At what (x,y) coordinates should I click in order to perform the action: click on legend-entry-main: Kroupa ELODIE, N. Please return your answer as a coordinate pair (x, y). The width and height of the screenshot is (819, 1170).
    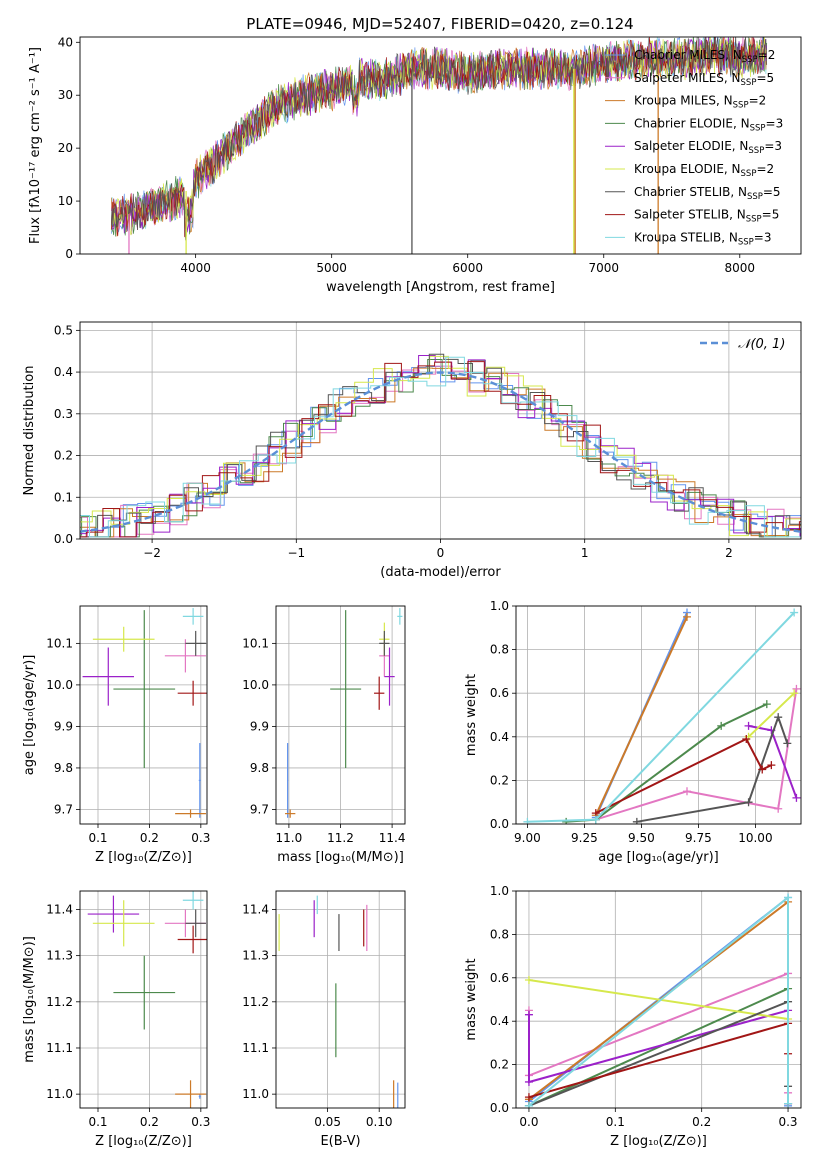
    Looking at the image, I should click on (687, 169).